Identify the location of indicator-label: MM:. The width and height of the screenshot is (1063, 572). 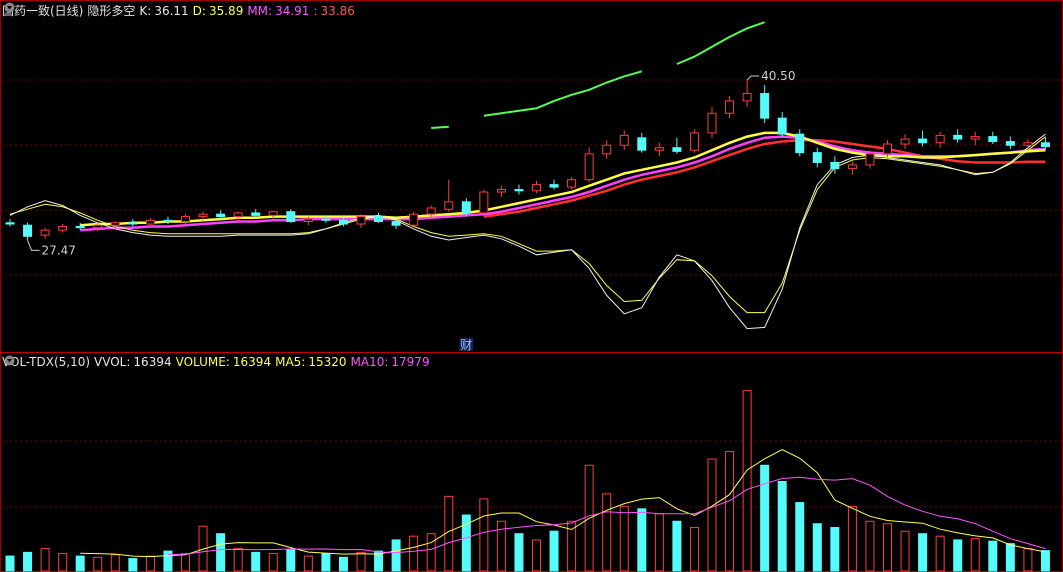
(260, 10).